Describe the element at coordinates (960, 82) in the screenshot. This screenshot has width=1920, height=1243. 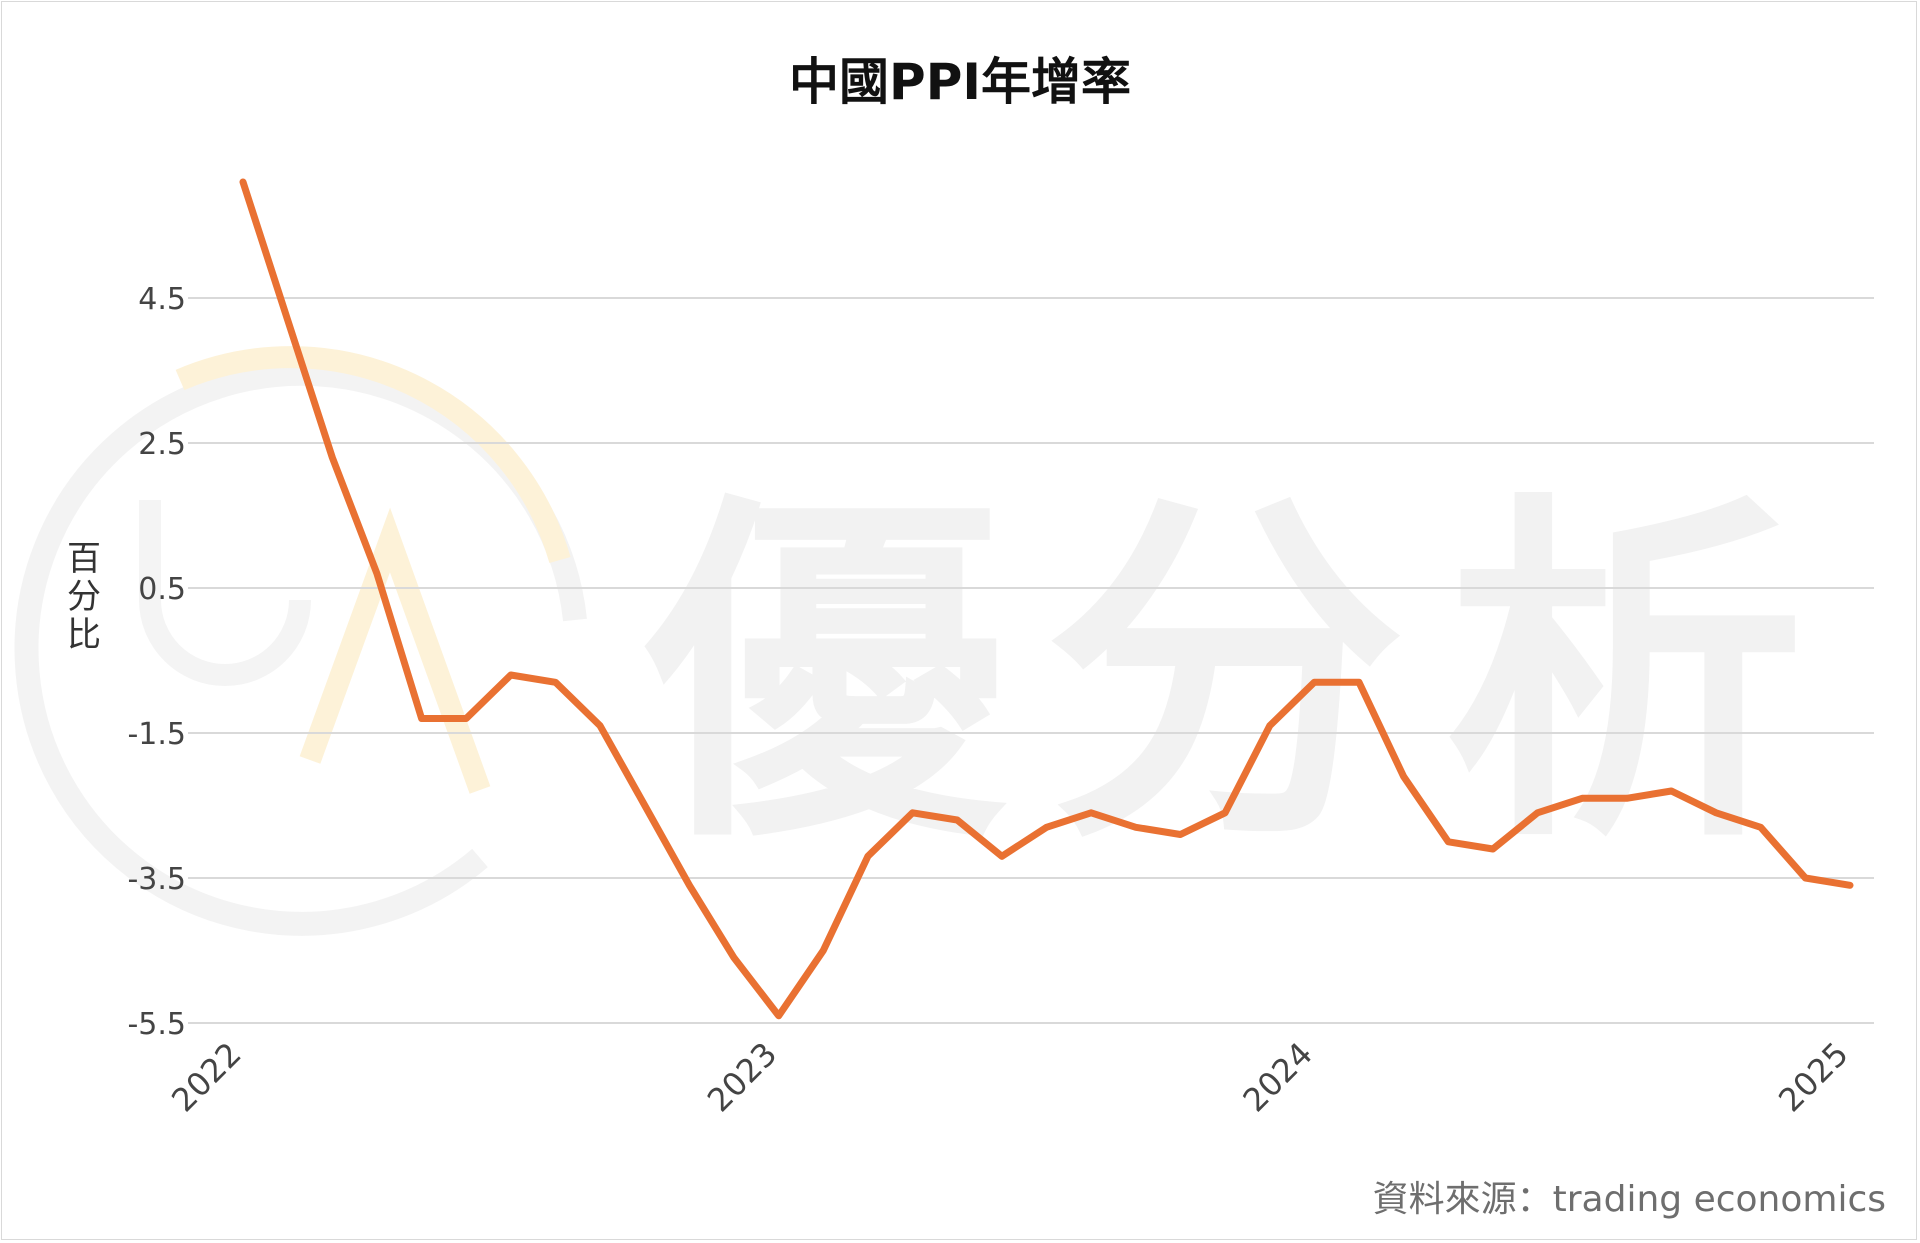
I see `chart-title: 中國PPI年增率` at that location.